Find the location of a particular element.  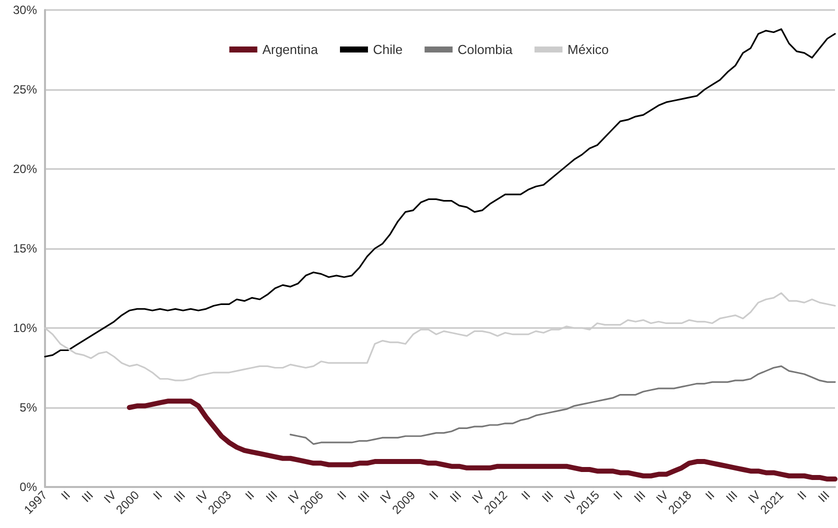

y-tick-label: 10% is located at coordinates (25, 328).